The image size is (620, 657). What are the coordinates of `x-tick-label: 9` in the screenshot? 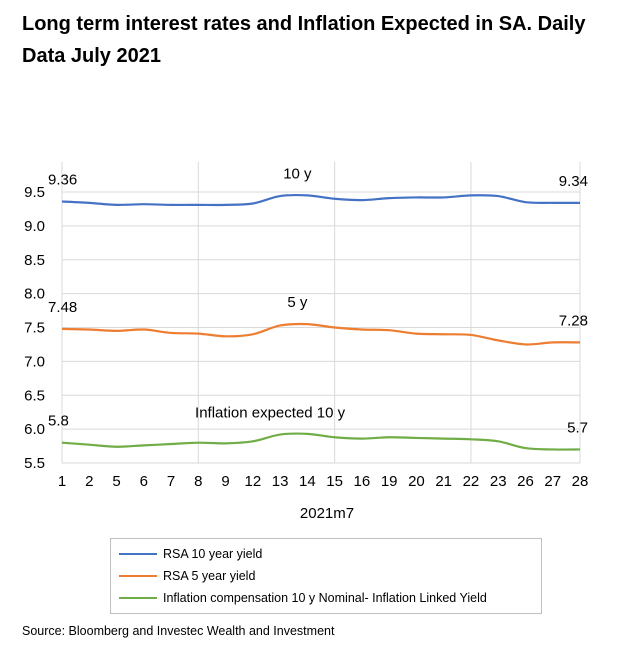 It's located at (225, 481).